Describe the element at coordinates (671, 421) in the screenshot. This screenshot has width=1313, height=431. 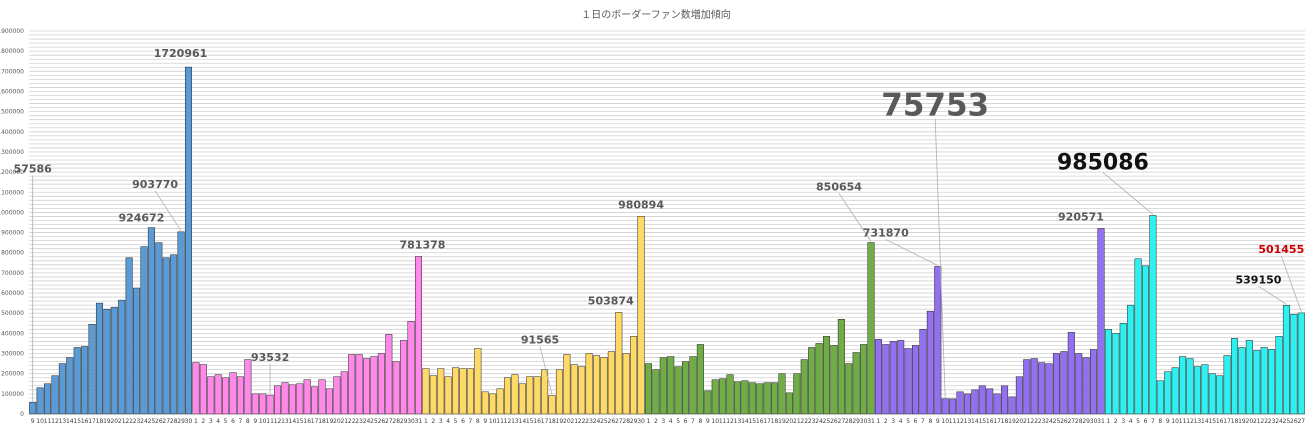
I see `x-tick-label: 4` at that location.